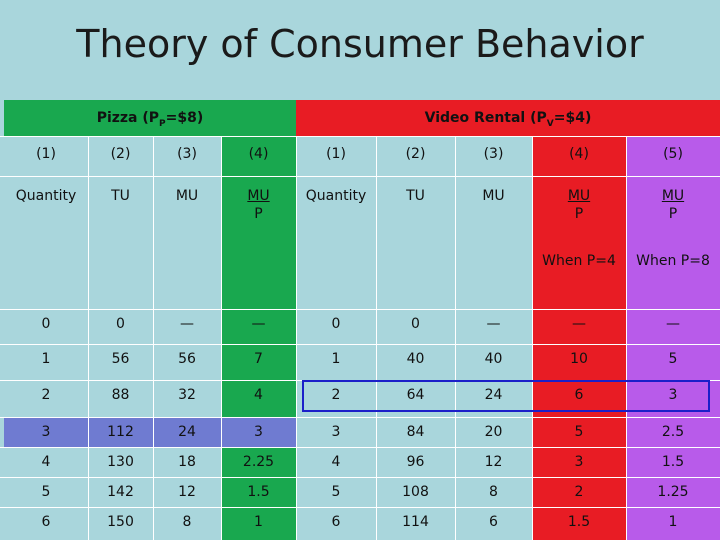 The image size is (720, 540). I want to click on page-title: Theory of Consumer Behavior, so click(360, 44).